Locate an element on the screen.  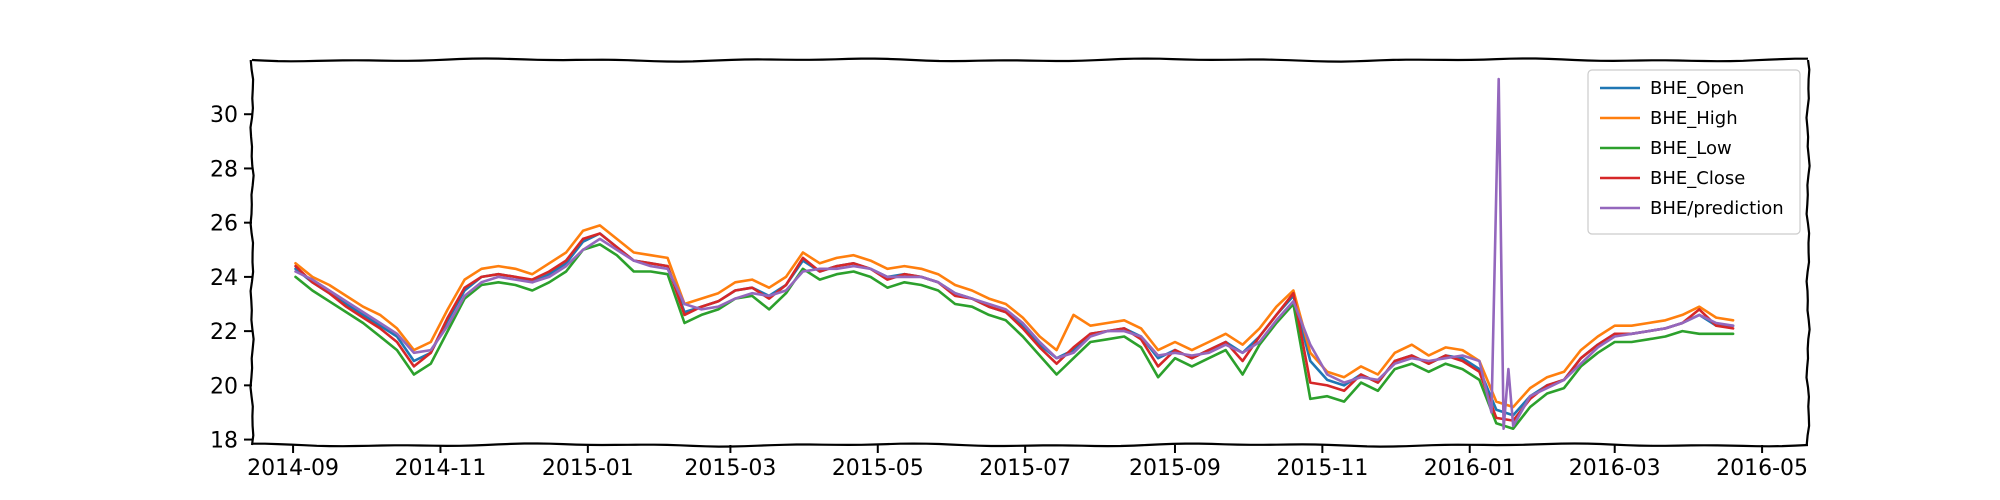
x-tick-label: 2015-11 is located at coordinates (1322, 468).